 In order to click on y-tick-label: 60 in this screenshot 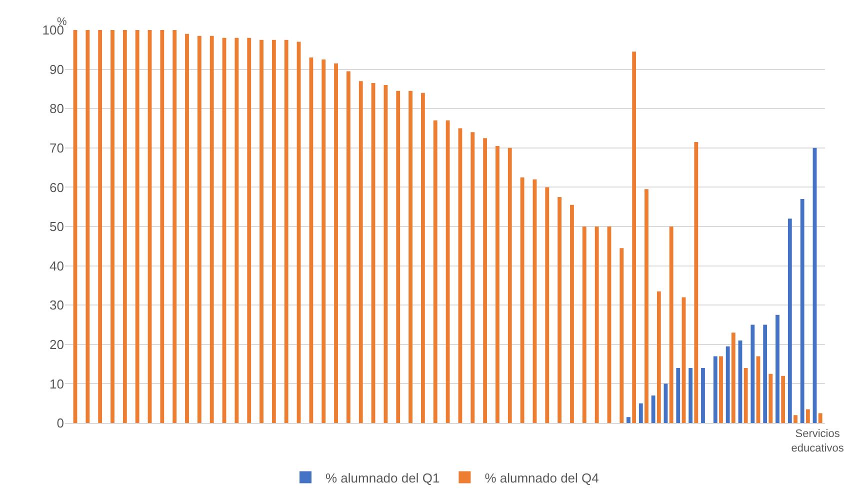, I will do `click(57, 187)`.